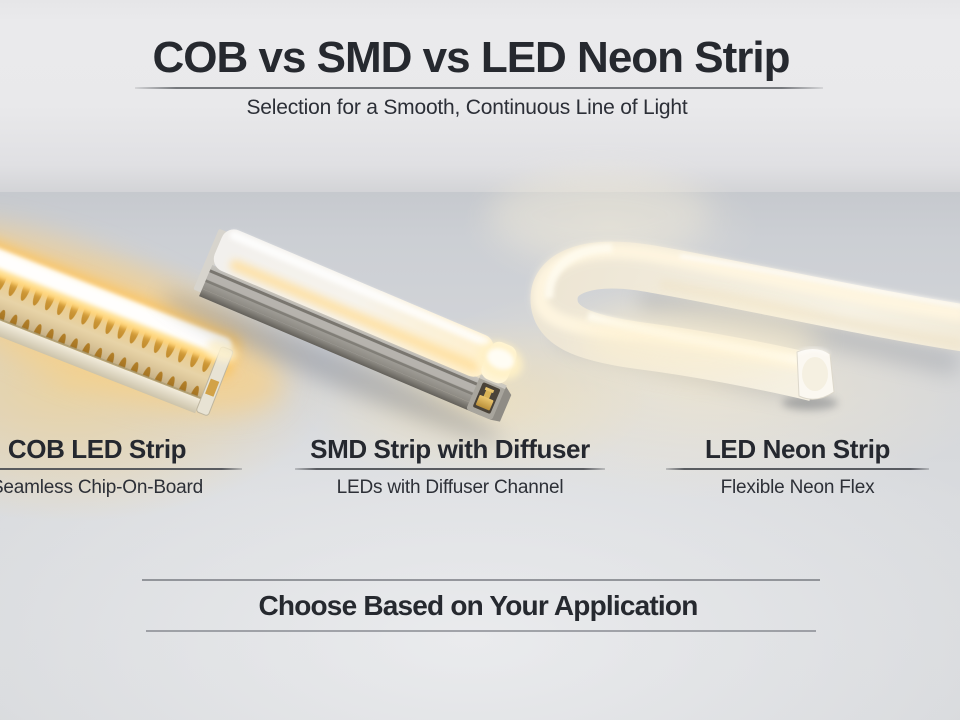 This screenshot has width=960, height=720. I want to click on product-description: Seamless Chip-On-Board, so click(102, 488).